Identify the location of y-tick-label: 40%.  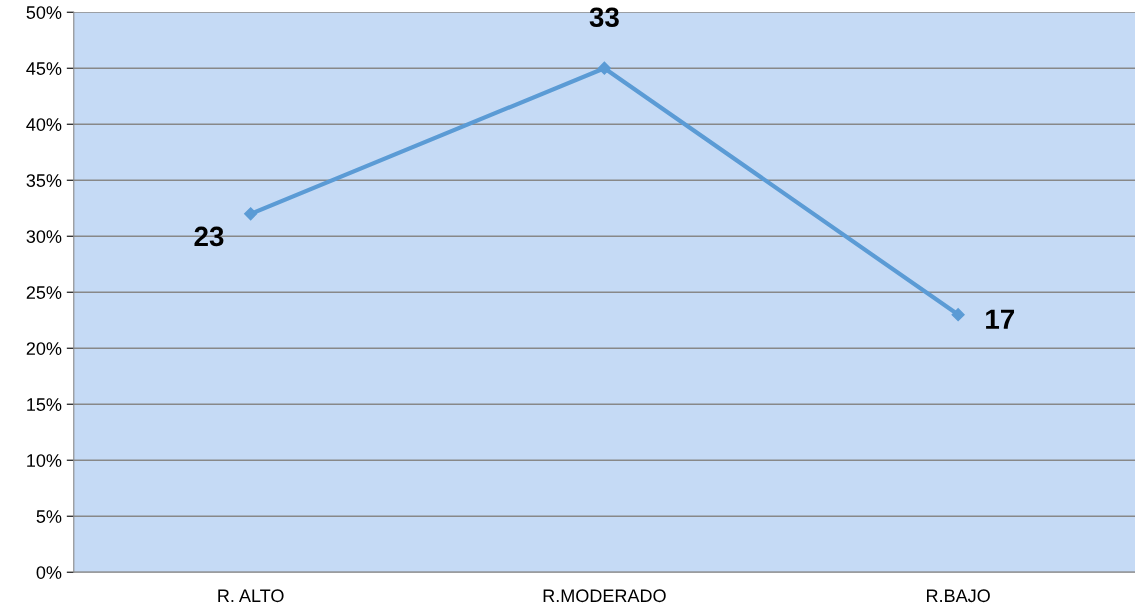
(44, 124).